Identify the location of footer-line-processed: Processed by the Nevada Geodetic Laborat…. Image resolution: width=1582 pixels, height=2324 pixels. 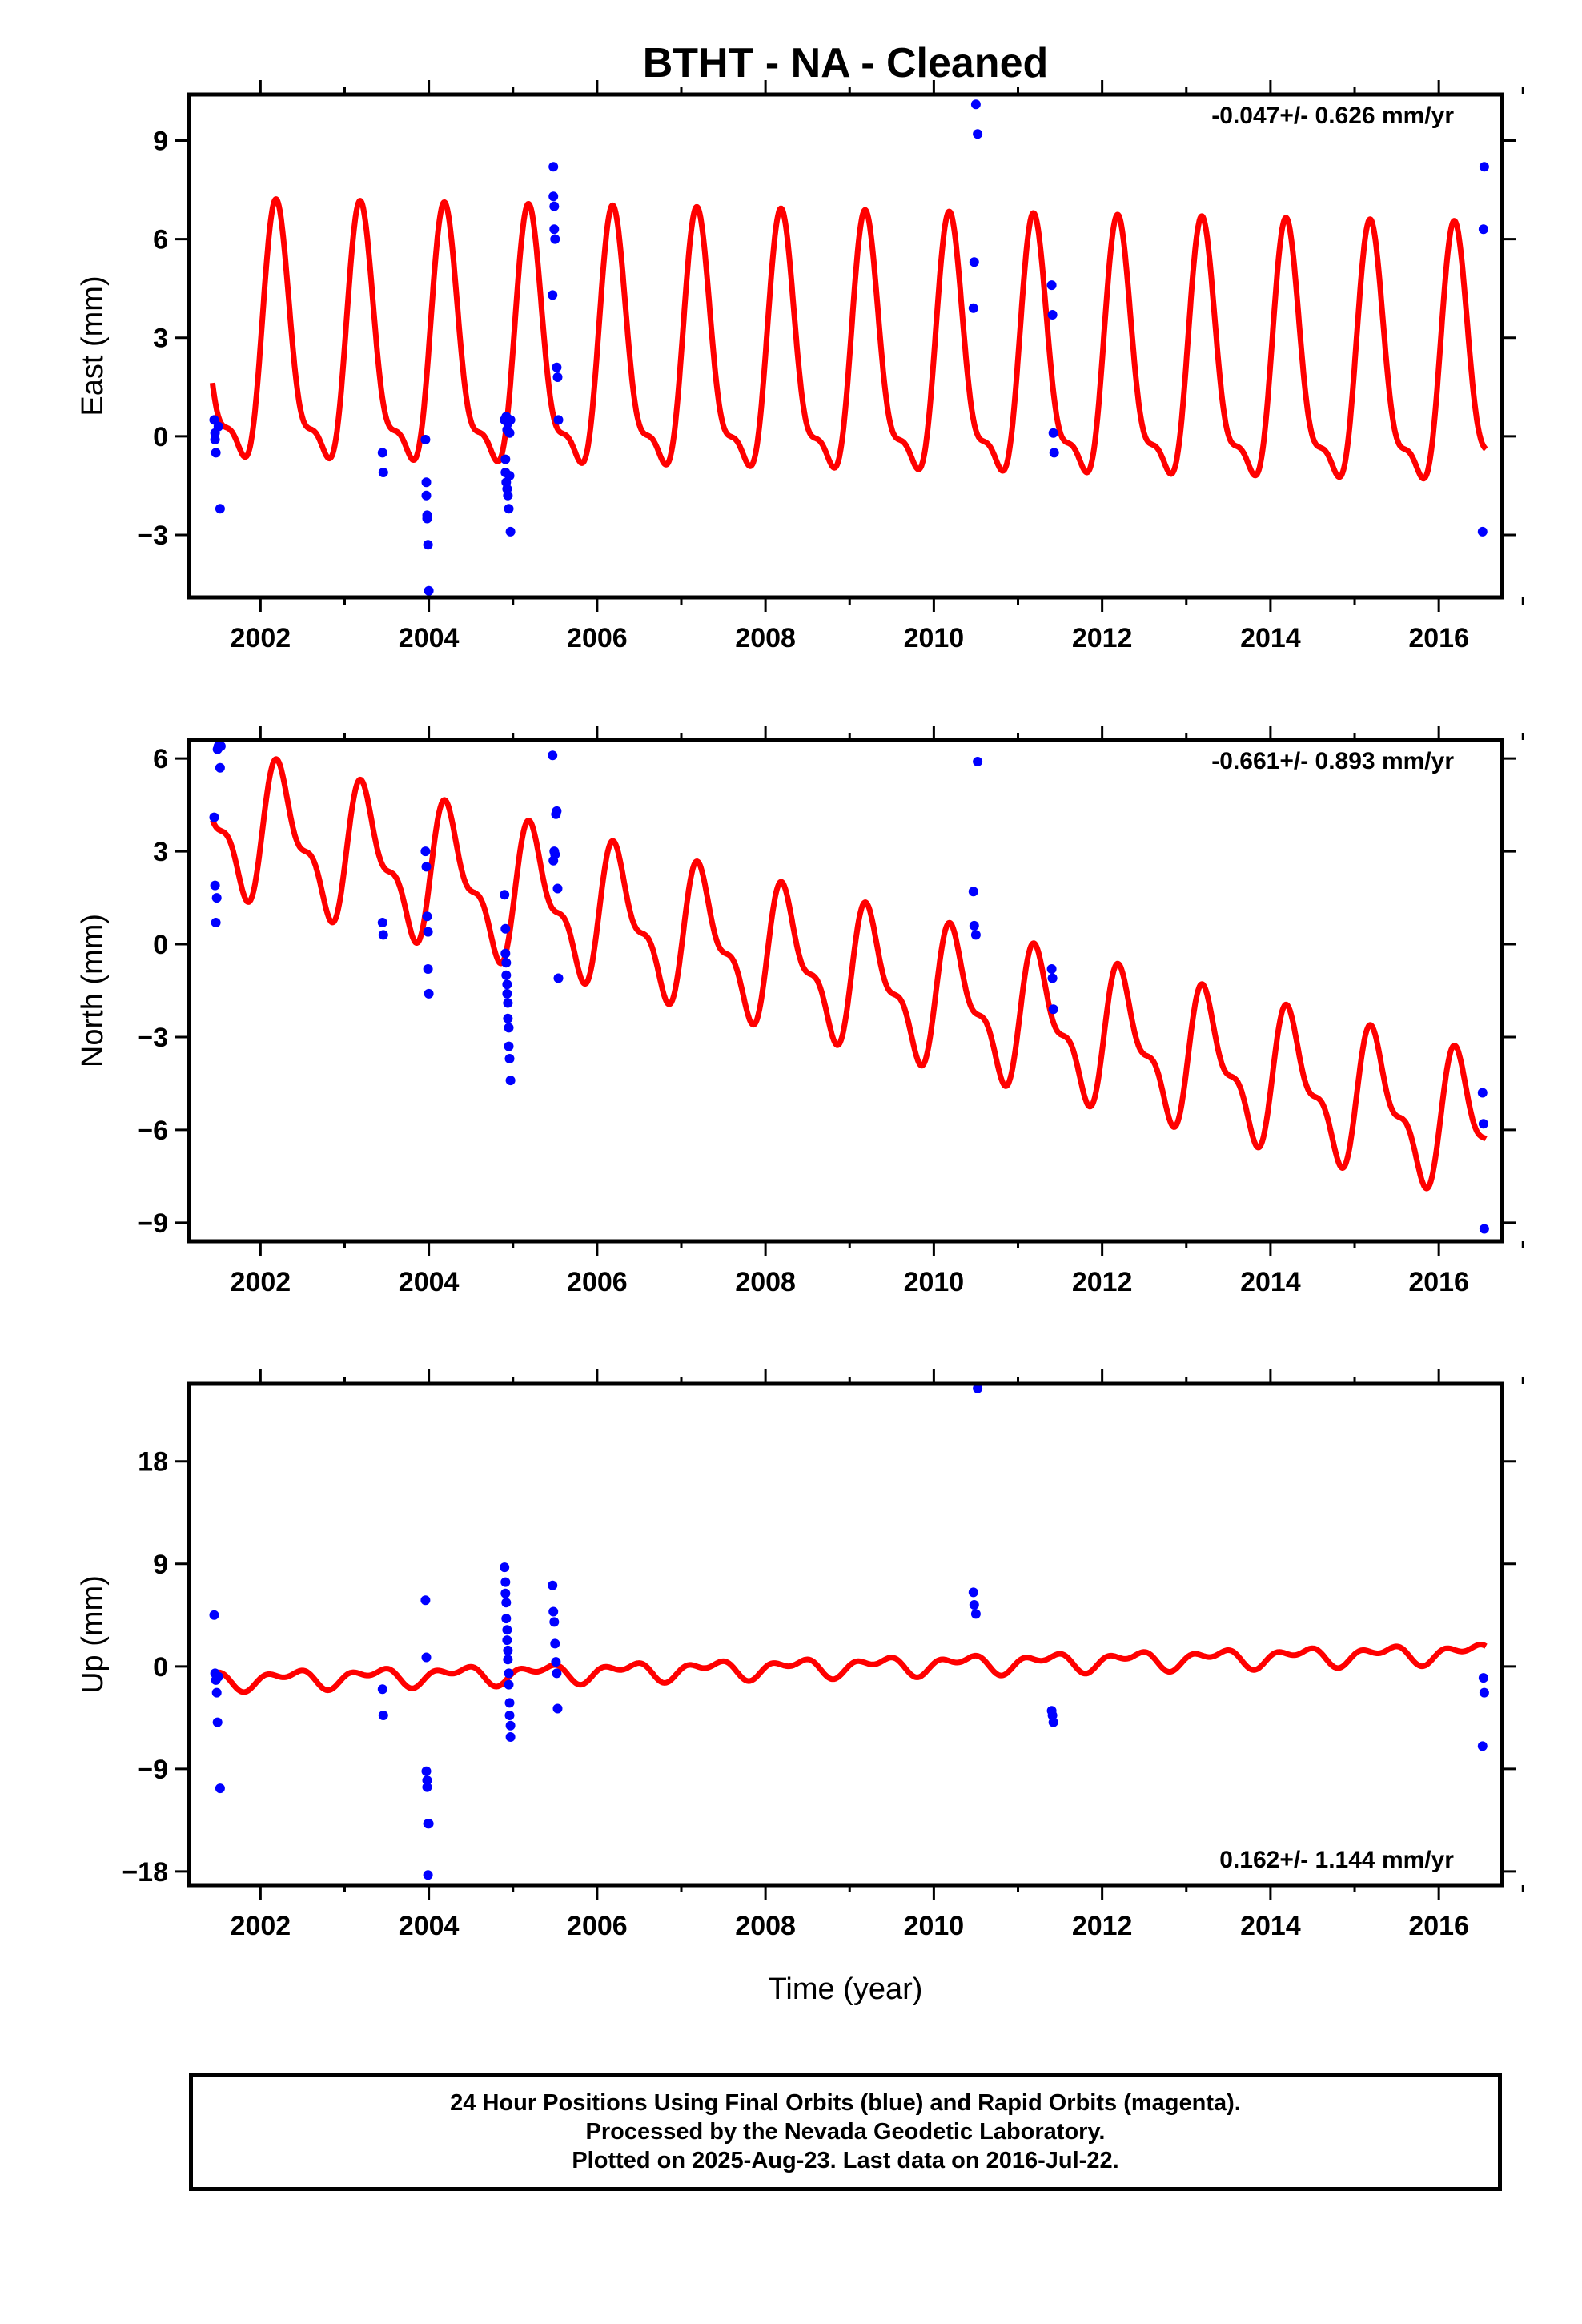
(846, 2132).